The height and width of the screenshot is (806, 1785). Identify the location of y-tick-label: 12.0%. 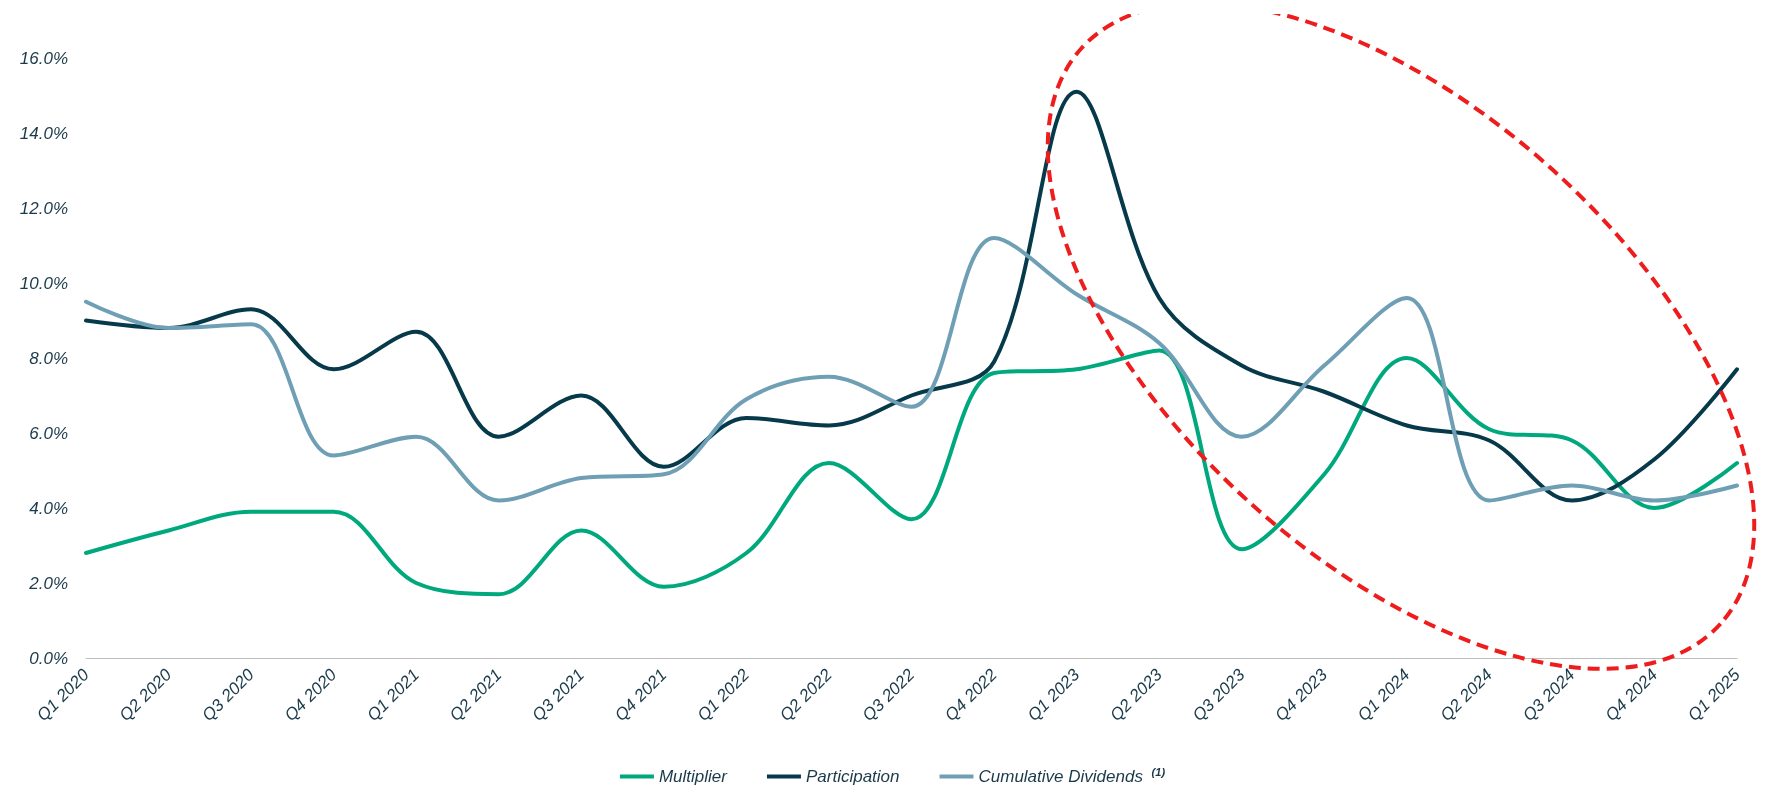
(43, 208).